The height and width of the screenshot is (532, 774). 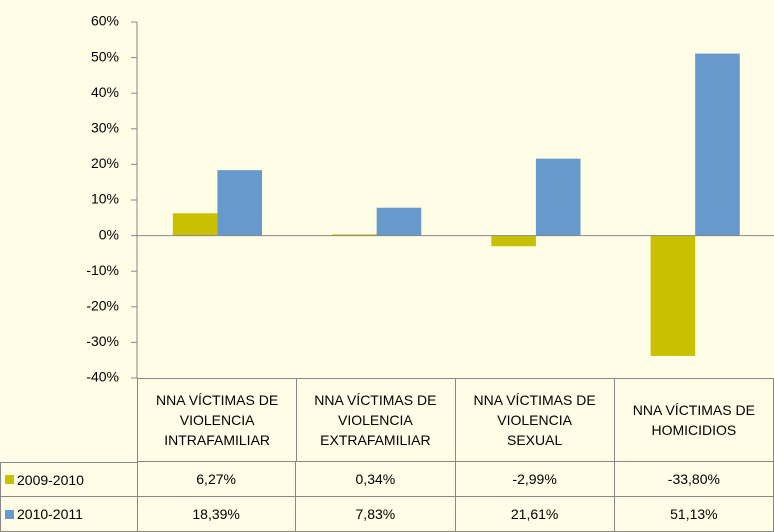 I want to click on category-cell: NNA VÍCTIMAS DE VIOLENCIA SEXUAL, so click(x=535, y=420).